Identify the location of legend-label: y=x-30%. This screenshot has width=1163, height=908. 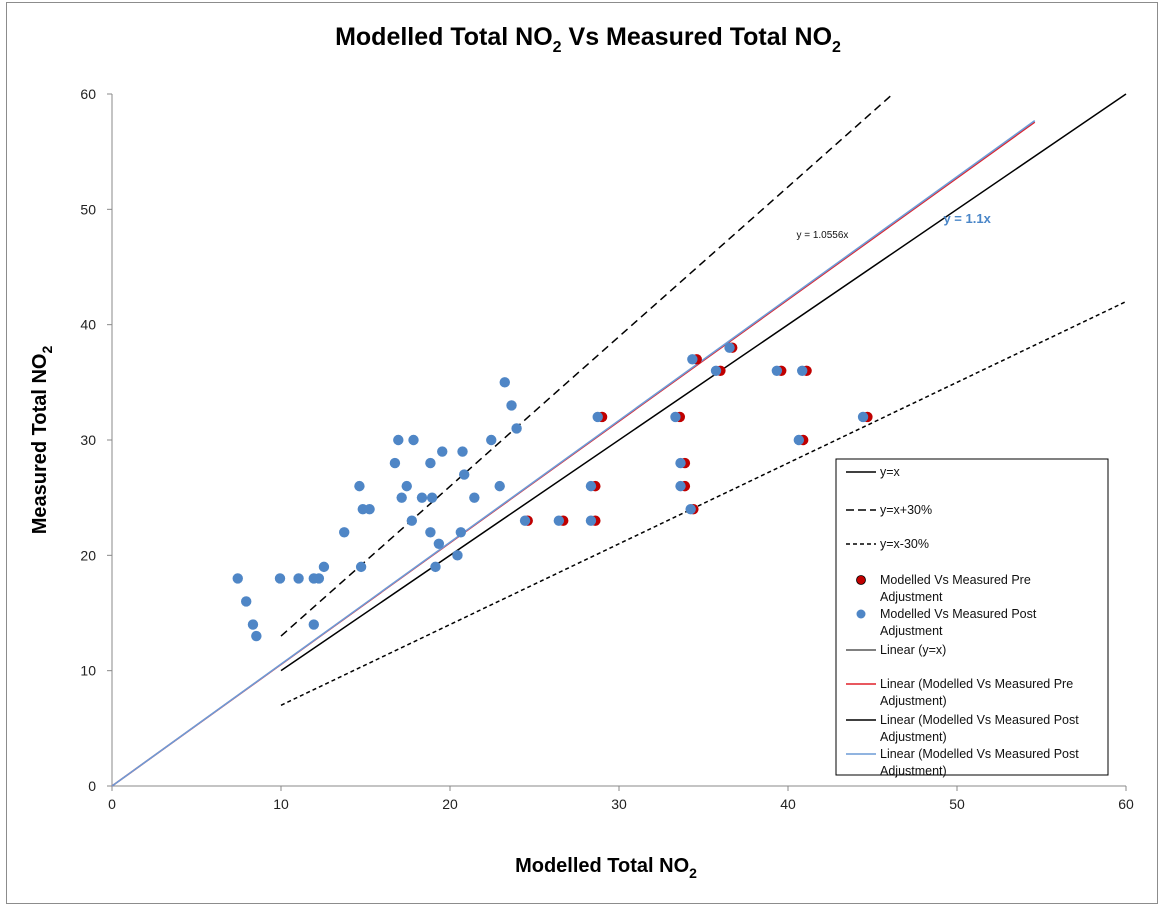
(904, 544).